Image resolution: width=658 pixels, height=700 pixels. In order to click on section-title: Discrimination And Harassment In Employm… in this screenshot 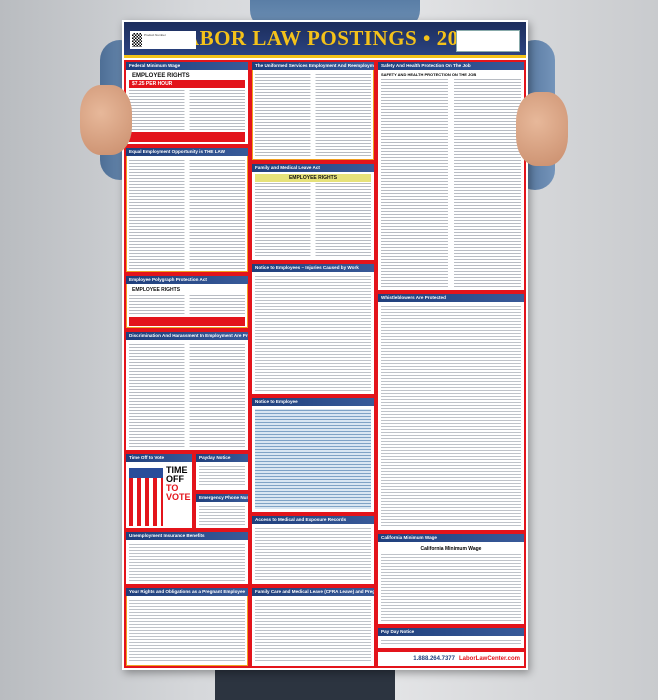, I will do `click(187, 336)`.